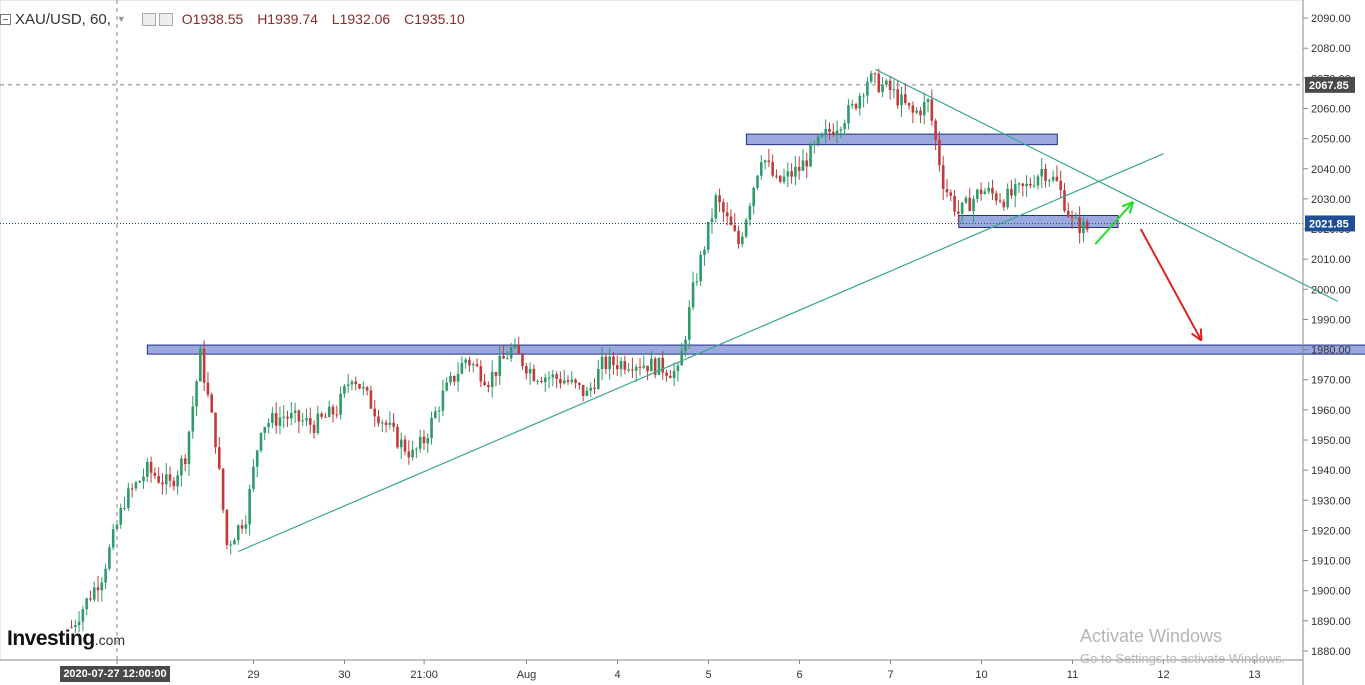 The width and height of the screenshot is (1365, 685). What do you see at coordinates (287, 19) in the screenshot?
I see `high-value: H1939.74` at bounding box center [287, 19].